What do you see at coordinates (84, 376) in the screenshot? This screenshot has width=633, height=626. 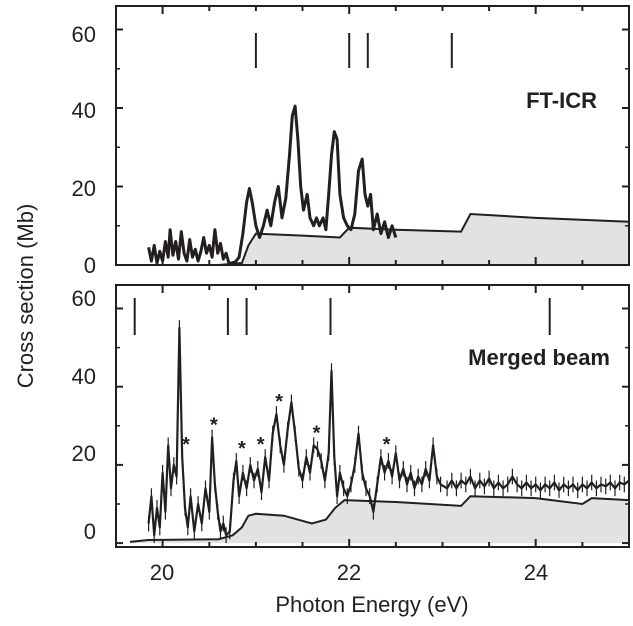 I see `y-tick-label-bottom-40: 40` at bounding box center [84, 376].